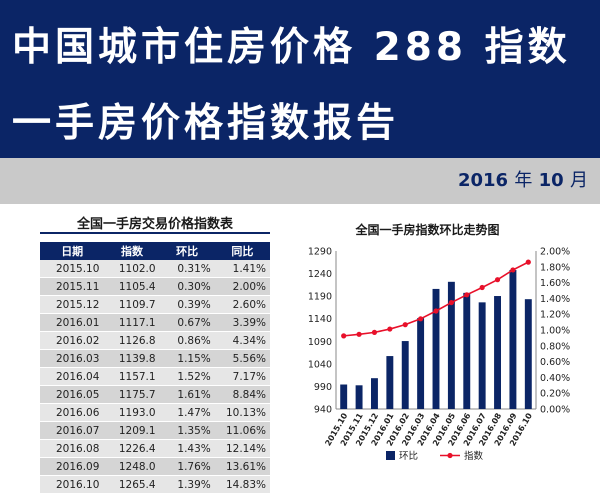 Image resolution: width=600 pixels, height=494 pixels. I want to click on cell-date: 2016.04, so click(72, 376).